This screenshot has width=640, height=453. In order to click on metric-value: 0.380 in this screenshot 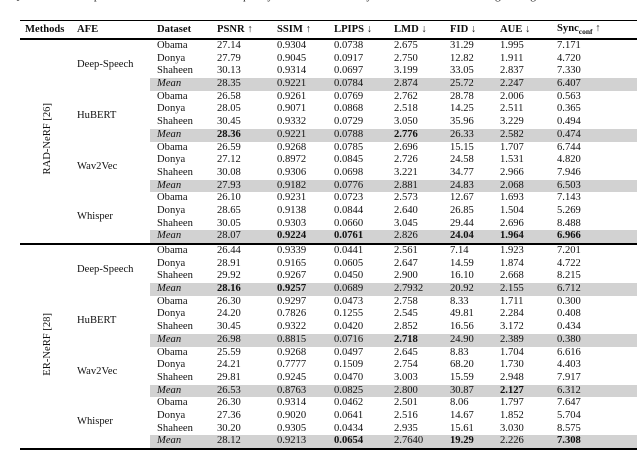, I will do `click(597, 340)`.